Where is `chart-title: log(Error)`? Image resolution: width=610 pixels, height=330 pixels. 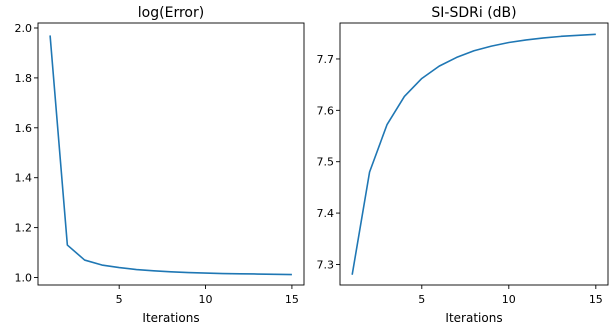
chart-title: log(Error) is located at coordinates (171, 13).